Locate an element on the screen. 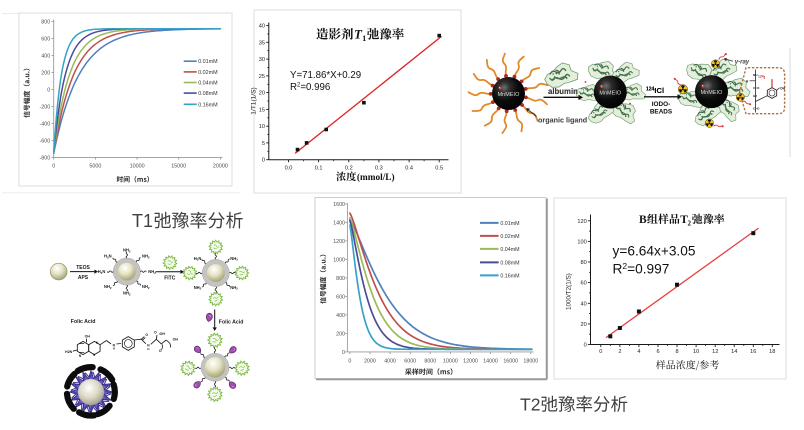 The height and width of the screenshot is (430, 804). svg-text: 40 is located at coordinates (262, 27).